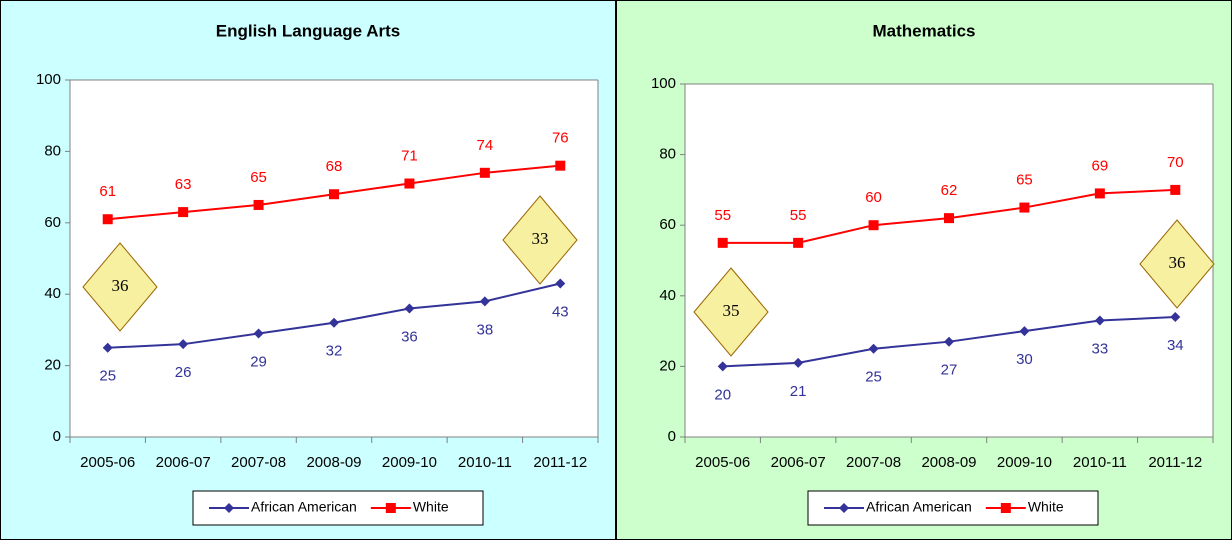 This screenshot has width=1232, height=540. I want to click on data-label: 30, so click(1024, 359).